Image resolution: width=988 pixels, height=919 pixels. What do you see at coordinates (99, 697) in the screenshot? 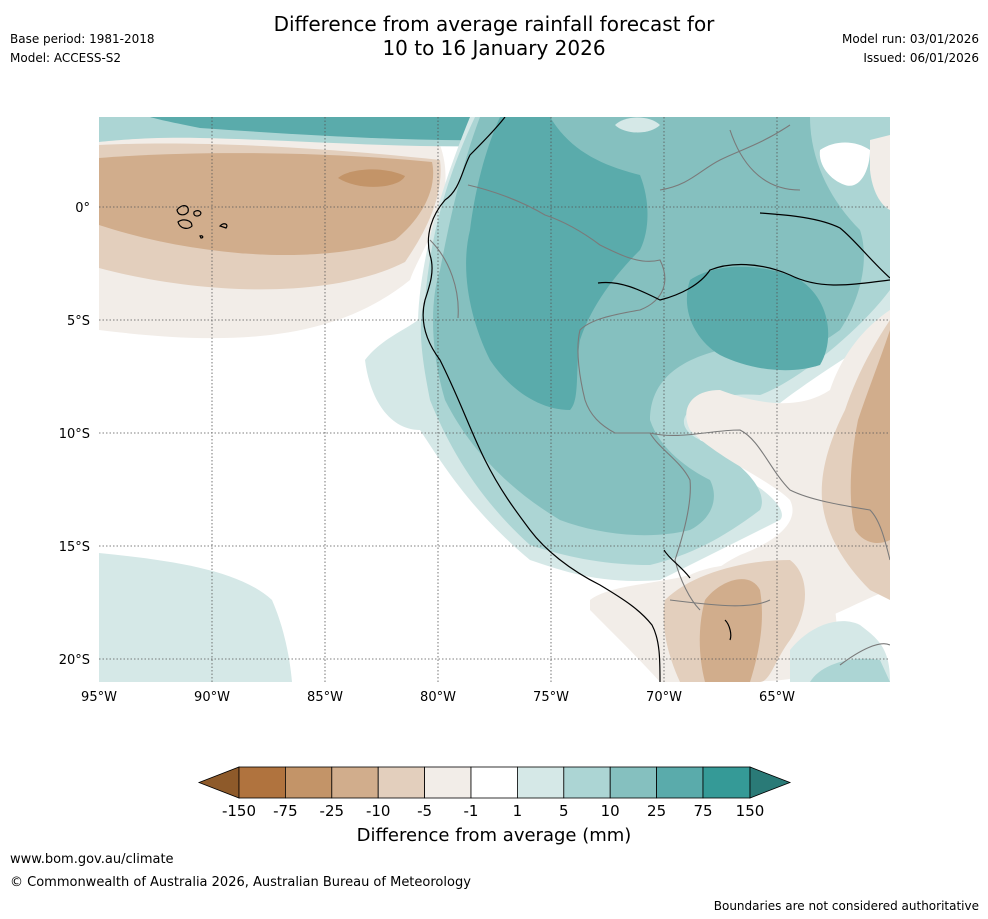
I see `lon-tick: 95°W` at bounding box center [99, 697].